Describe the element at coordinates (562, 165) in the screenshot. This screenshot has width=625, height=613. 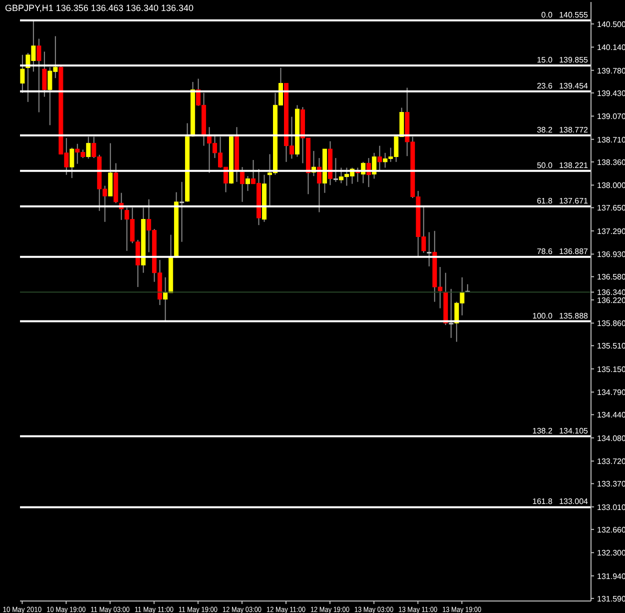
I see `ref-line-label: 50.0 138.221` at that location.